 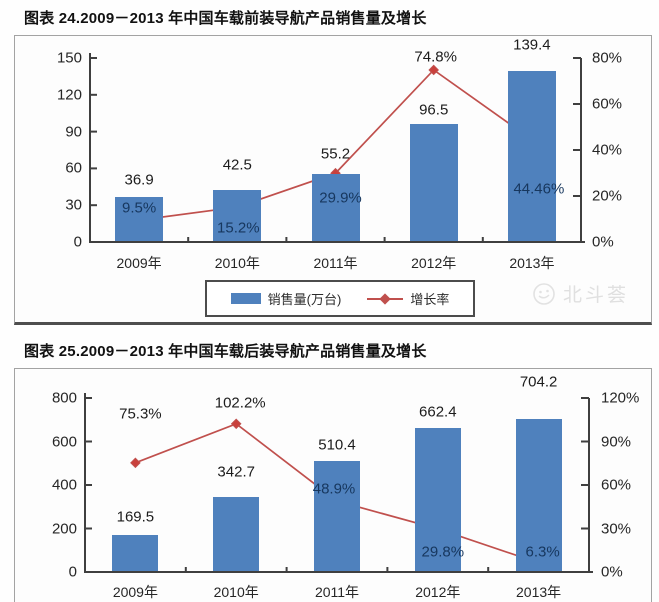 I want to click on figure24-caption: 图表 24.2009－2013 年中国车载前装导航产品销售量及增长, so click(x=225, y=18).